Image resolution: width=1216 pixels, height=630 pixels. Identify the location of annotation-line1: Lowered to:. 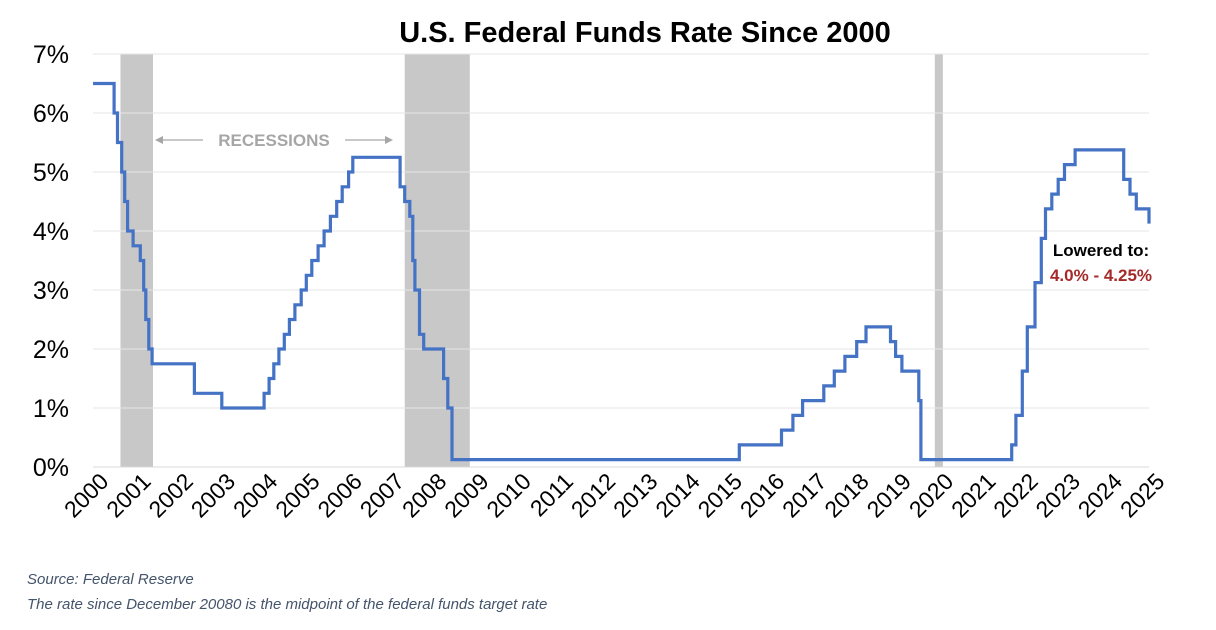
(1101, 250).